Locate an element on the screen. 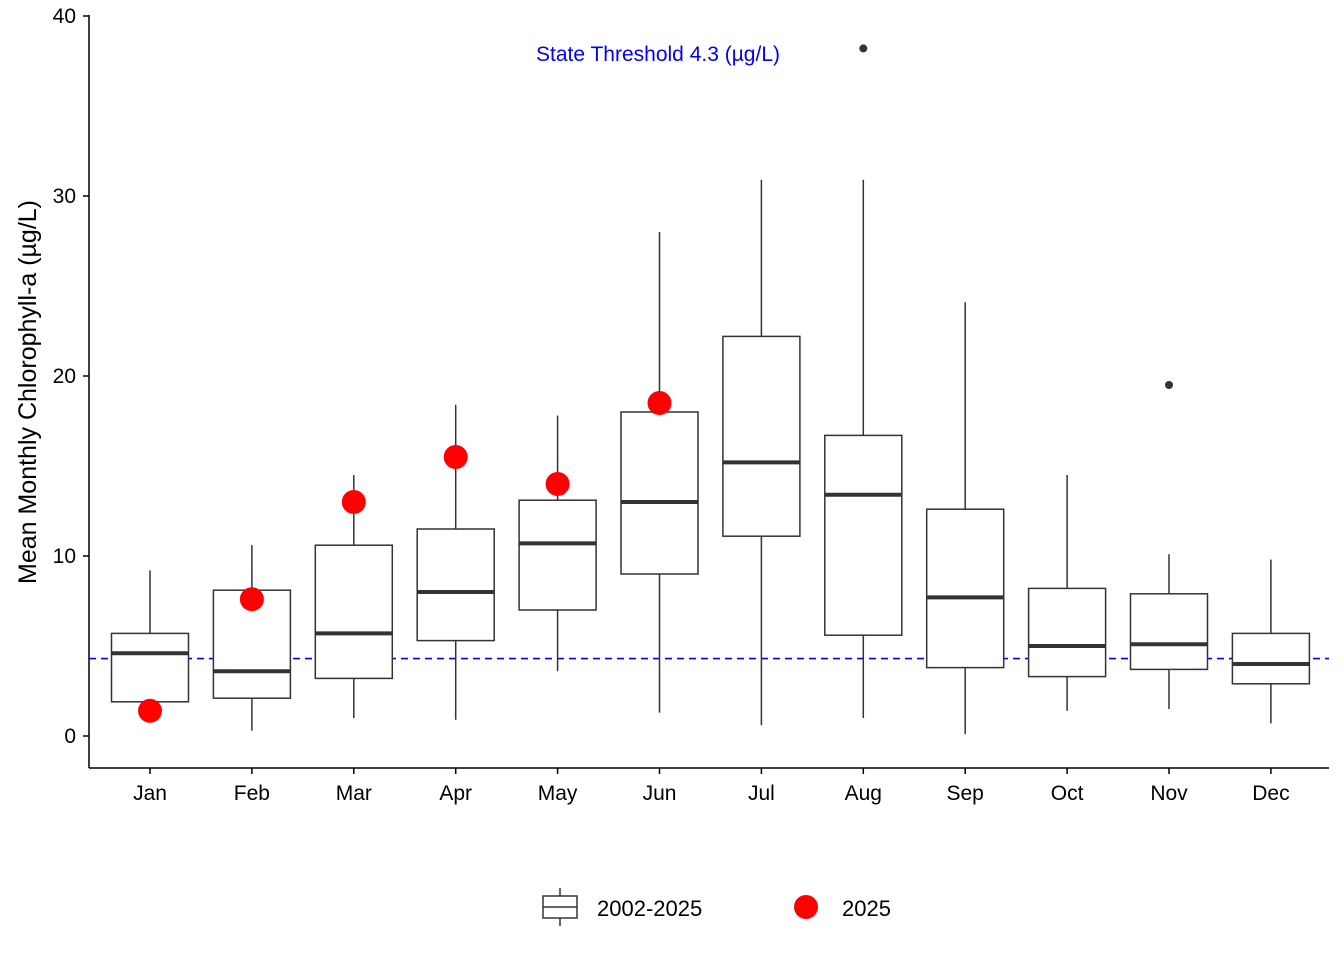 The image size is (1344, 960). x-tick-label: Jan is located at coordinates (150, 793).